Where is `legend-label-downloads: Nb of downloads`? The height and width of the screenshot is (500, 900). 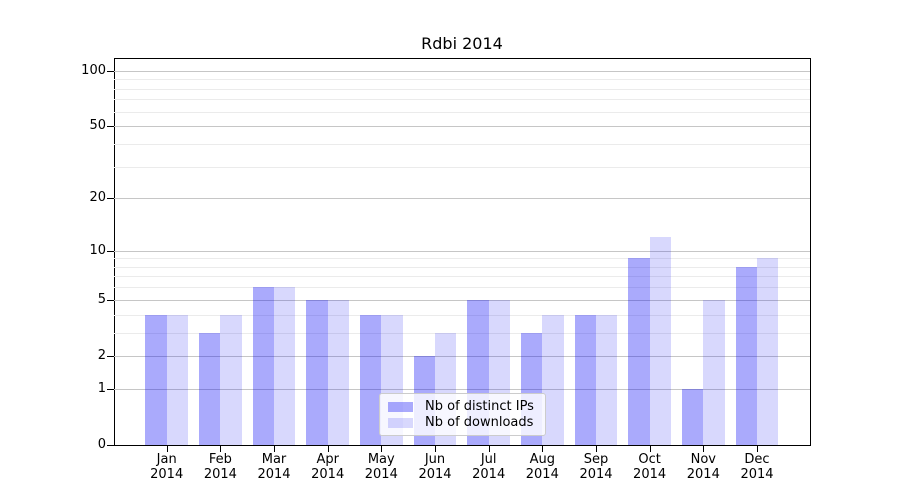 legend-label-downloads: Nb of downloads is located at coordinates (479, 422).